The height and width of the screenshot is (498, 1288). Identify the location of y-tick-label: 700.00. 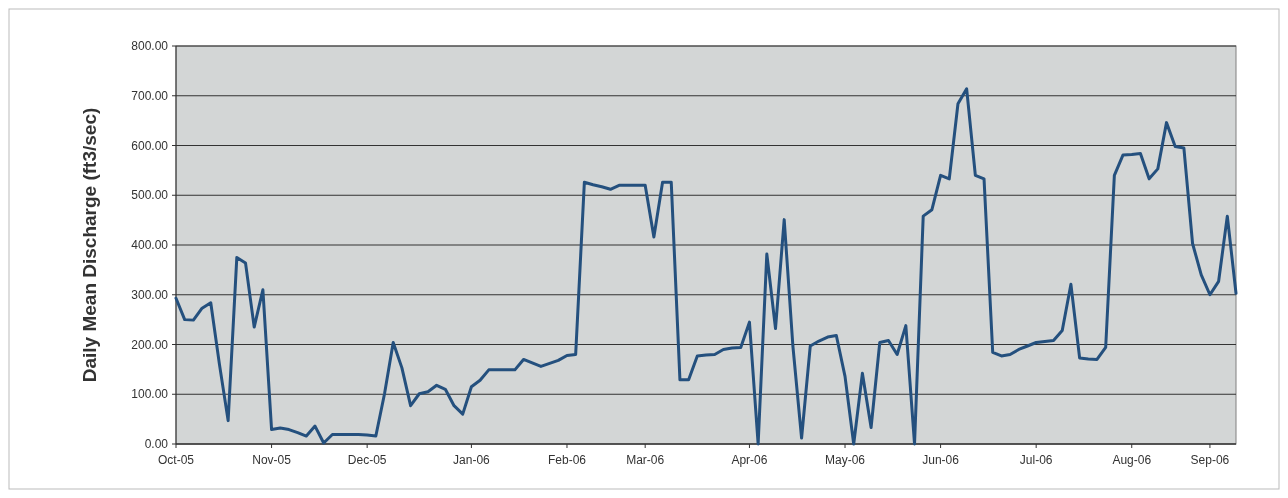
(150, 95).